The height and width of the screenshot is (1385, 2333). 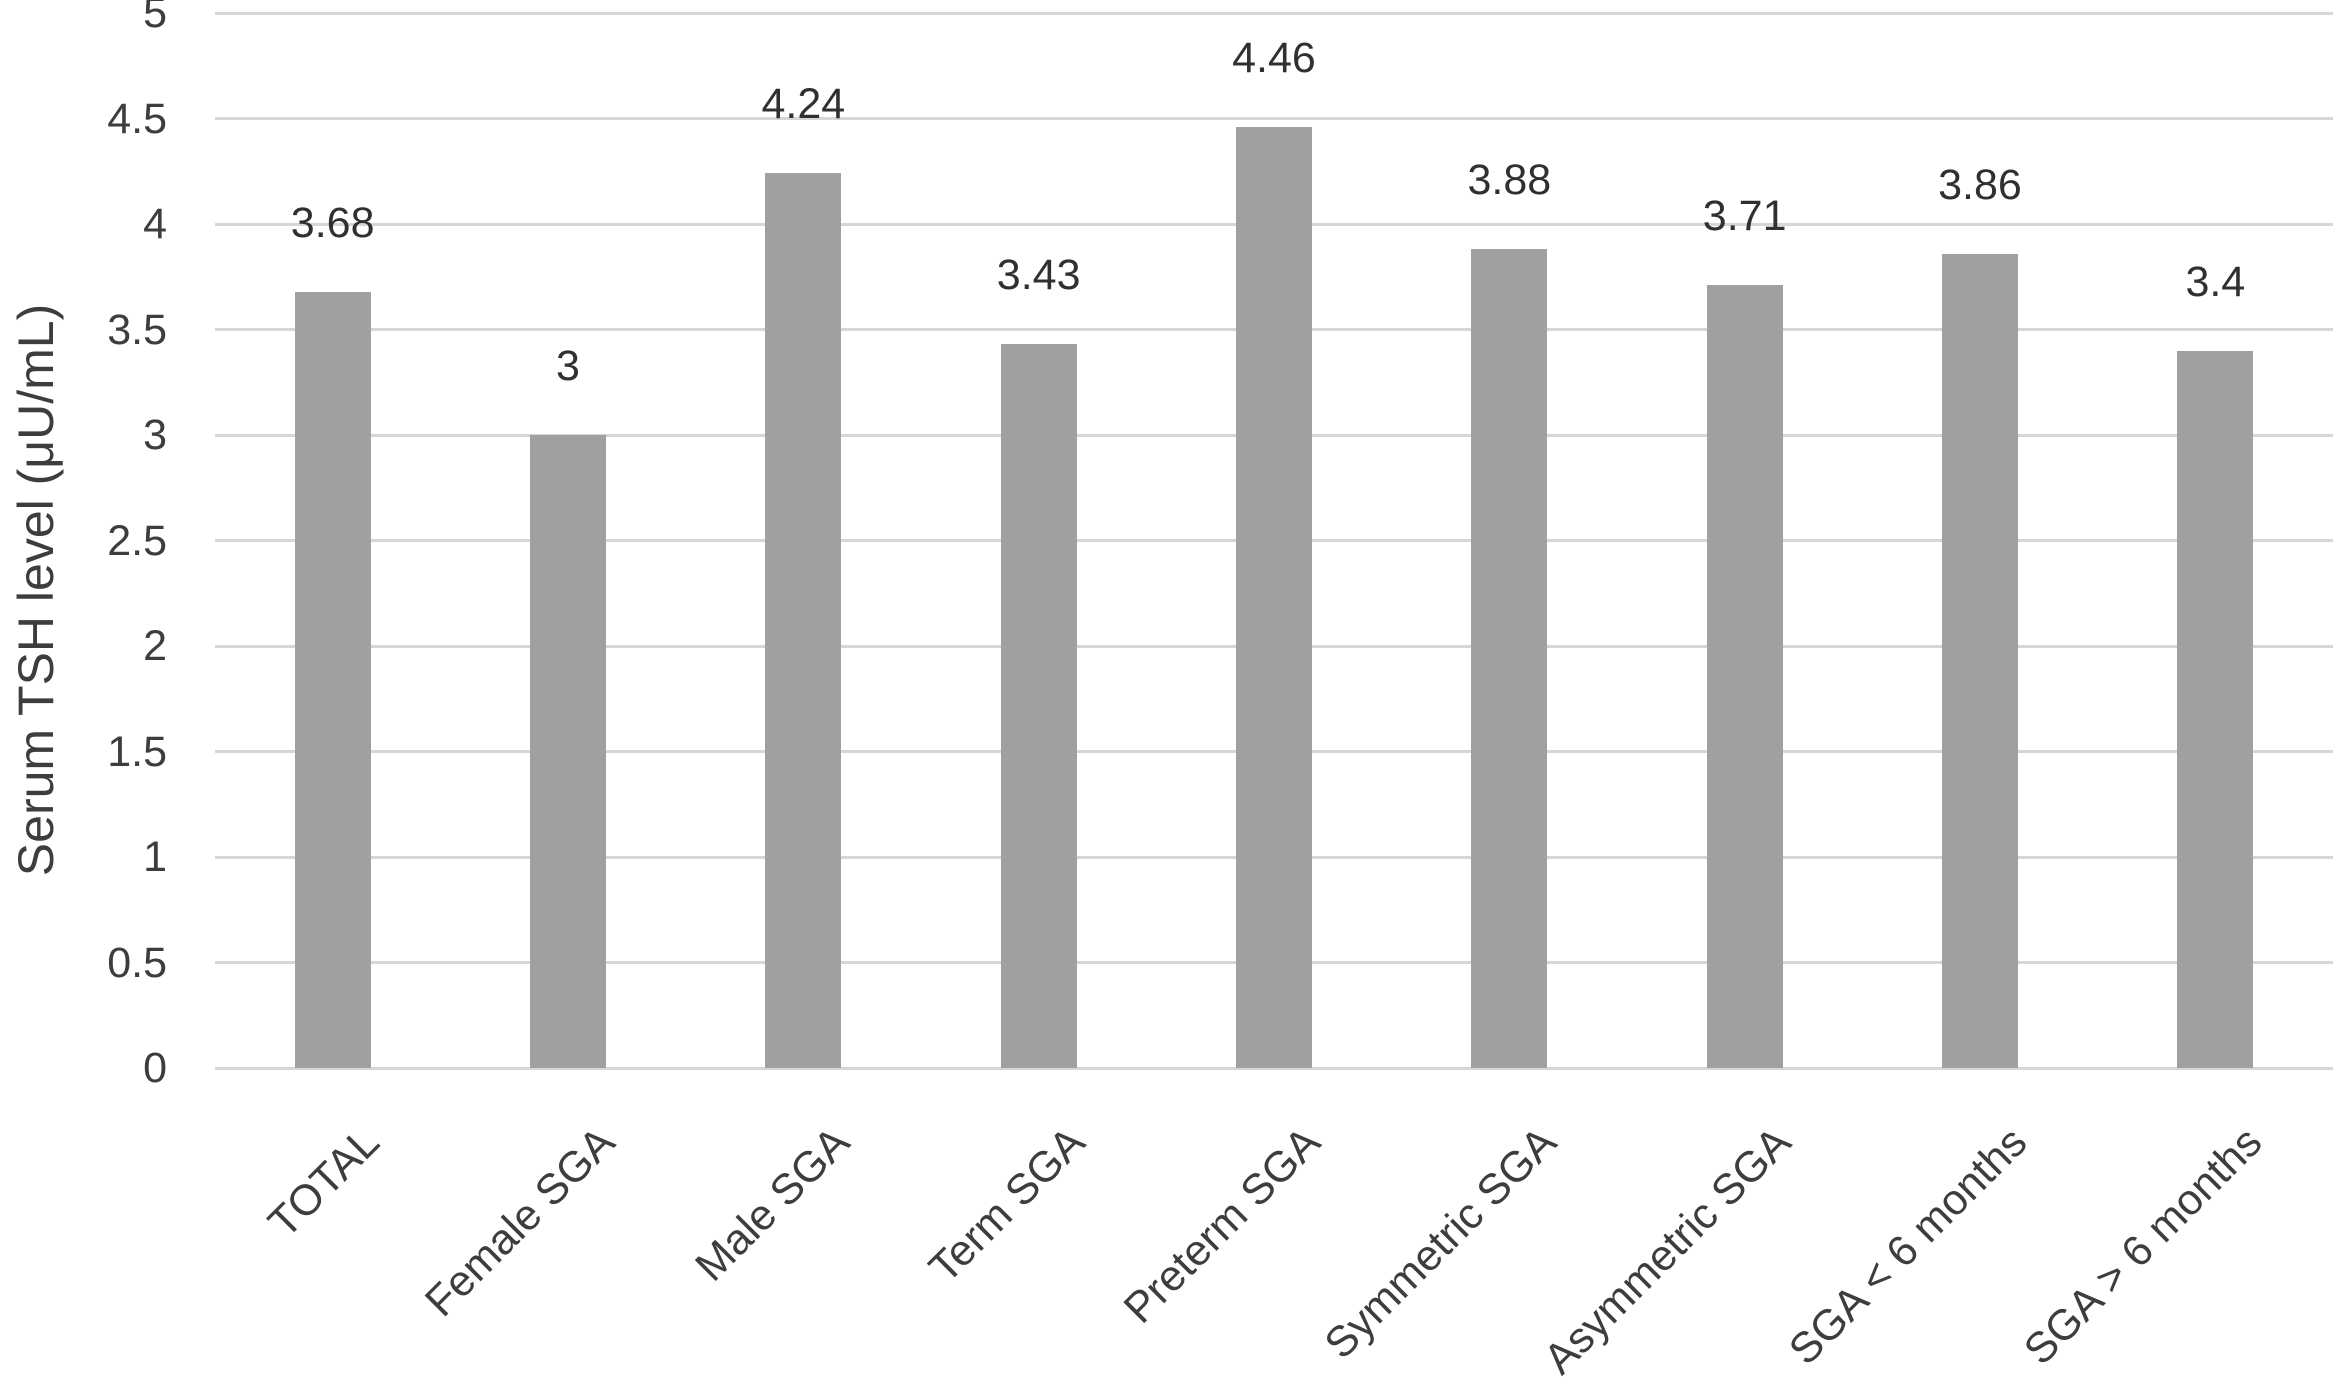 What do you see at coordinates (1440, 1243) in the screenshot?
I see `x-category-label: Symmetric SGA` at bounding box center [1440, 1243].